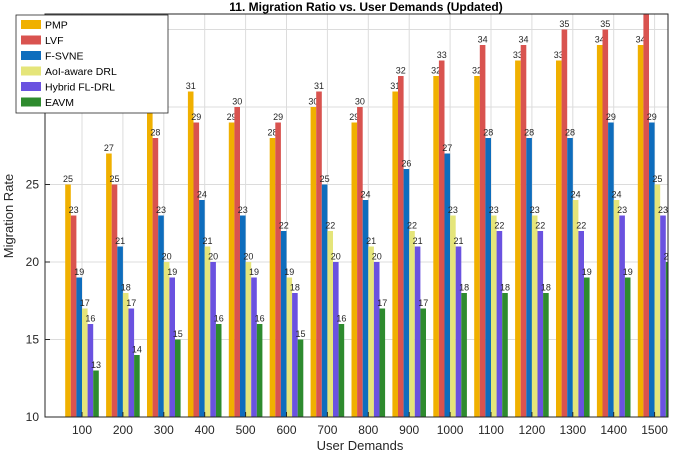  What do you see at coordinates (8, 216) in the screenshot?
I see `y-axis-title: Migration Rate` at bounding box center [8, 216].